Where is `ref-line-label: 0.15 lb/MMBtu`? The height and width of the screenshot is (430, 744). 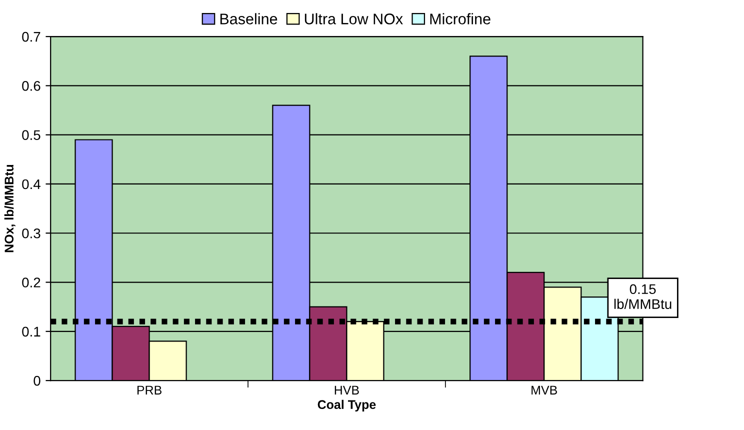 ref-line-label: 0.15 lb/MMBtu is located at coordinates (643, 297).